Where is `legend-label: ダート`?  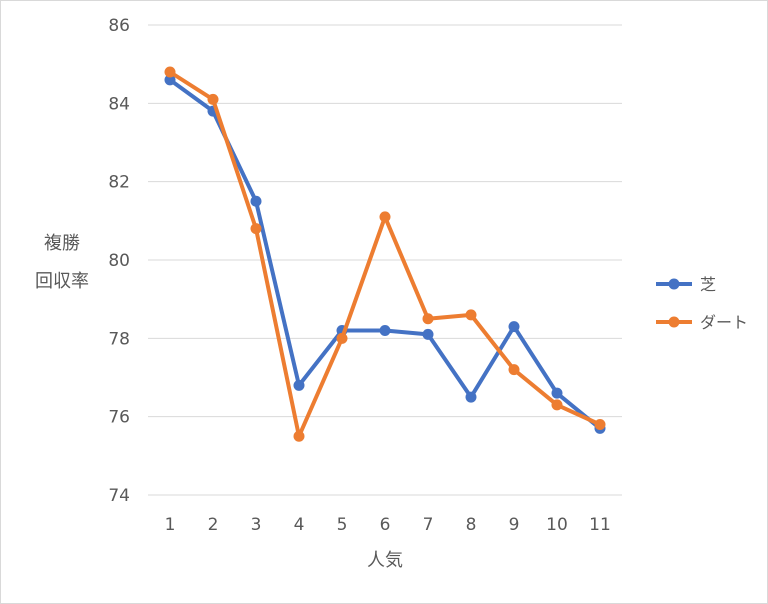 legend-label: ダート is located at coordinates (724, 322).